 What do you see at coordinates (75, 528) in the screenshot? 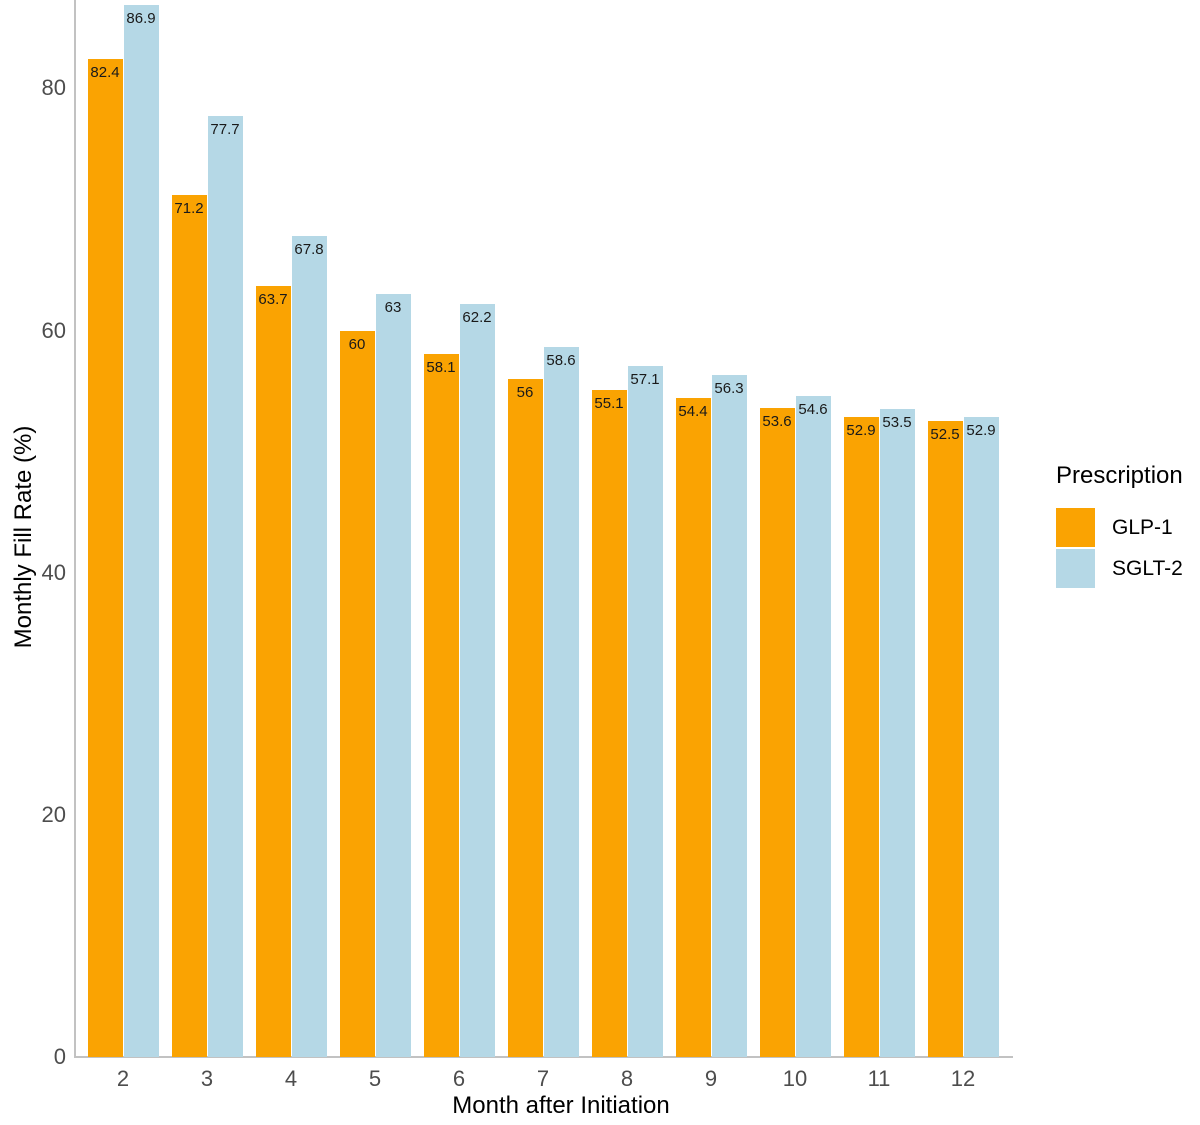
I see `y-axis-line` at bounding box center [75, 528].